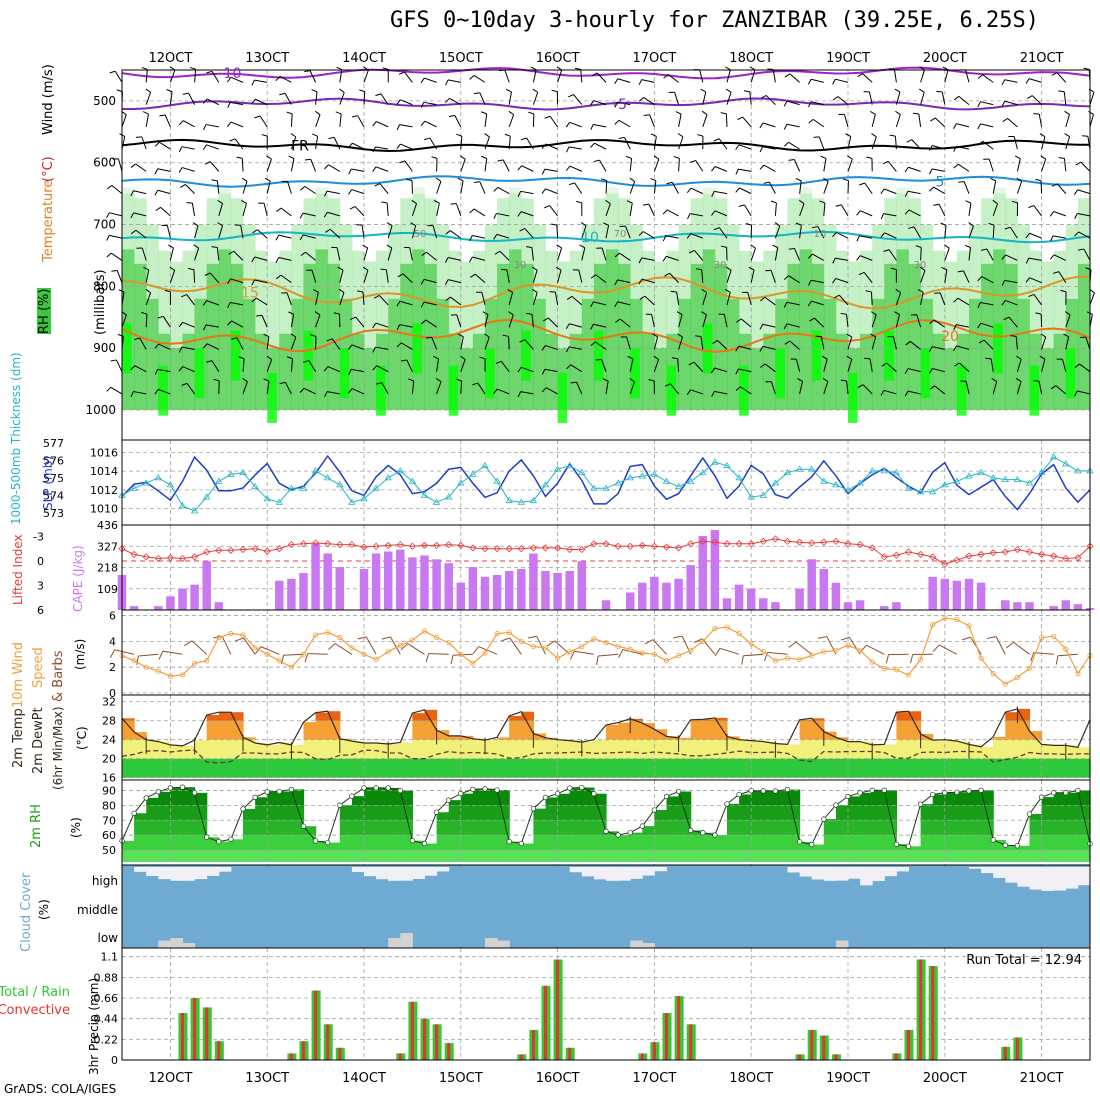 Image resolution: width=1100 pixels, height=1100 pixels. Describe the element at coordinates (842, 874) in the screenshot. I see `cloud-high-gap` at that location.